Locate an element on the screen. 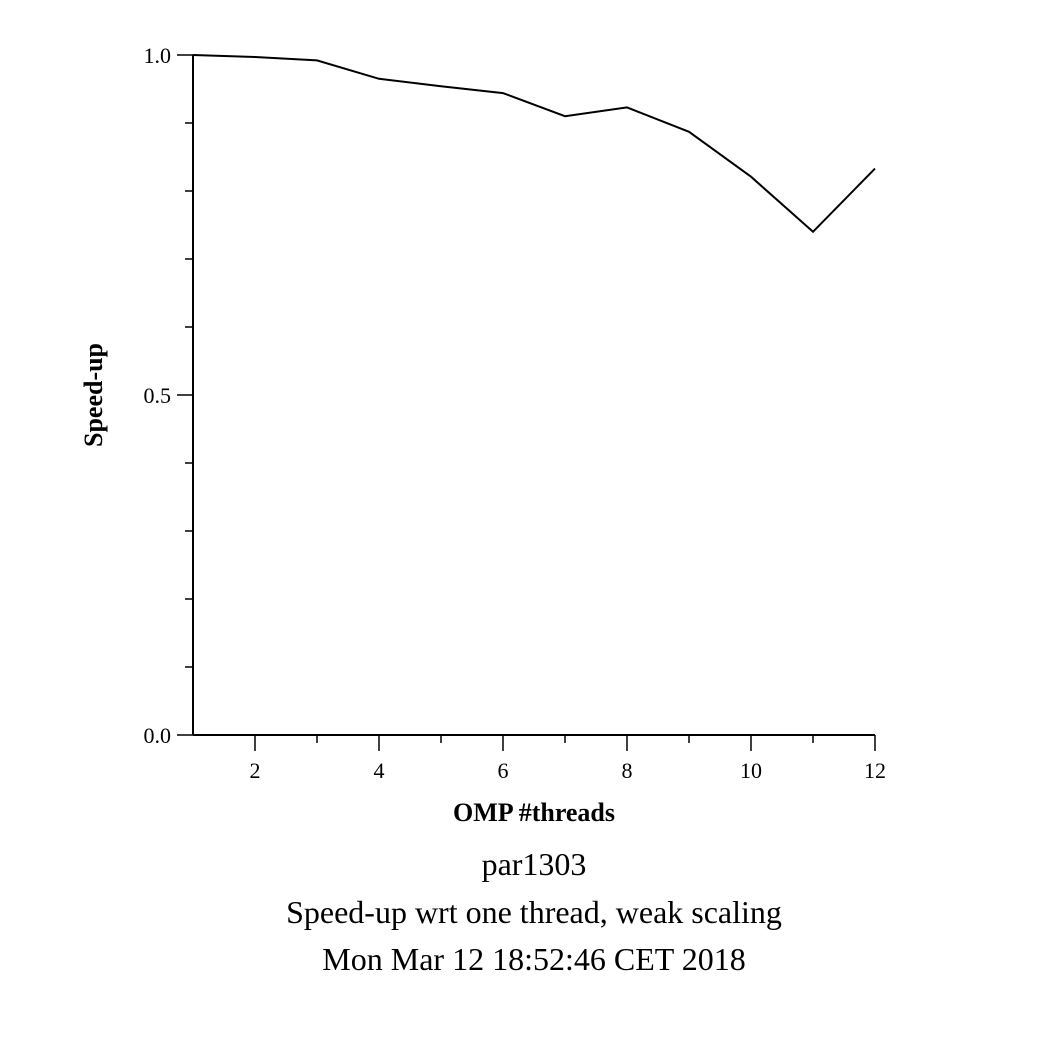 This screenshot has height=1042, width=1052. y-axis-title: Speed-up is located at coordinates (93, 395).